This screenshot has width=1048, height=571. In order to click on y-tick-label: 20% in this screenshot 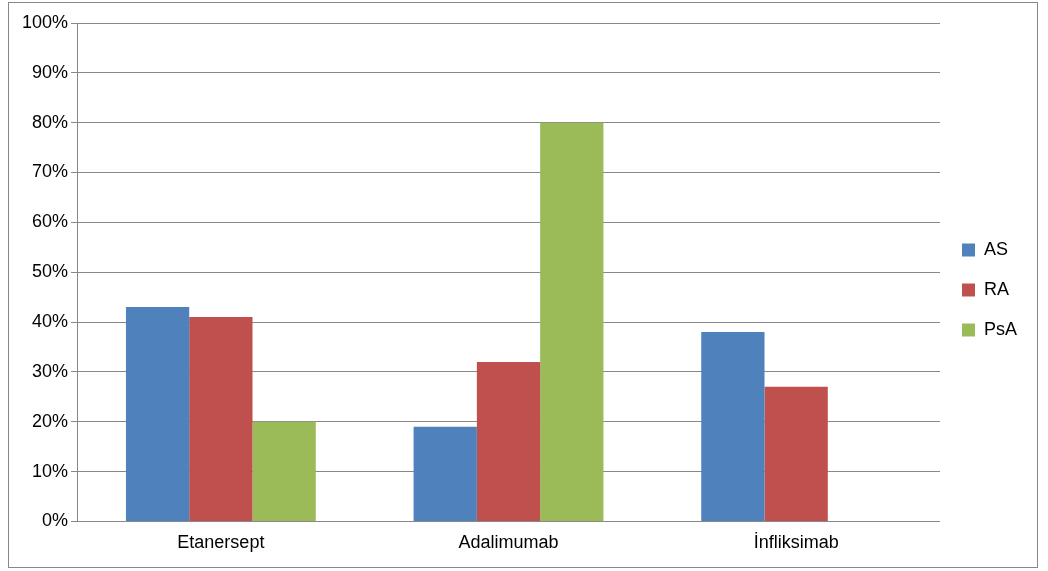, I will do `click(50, 420)`.